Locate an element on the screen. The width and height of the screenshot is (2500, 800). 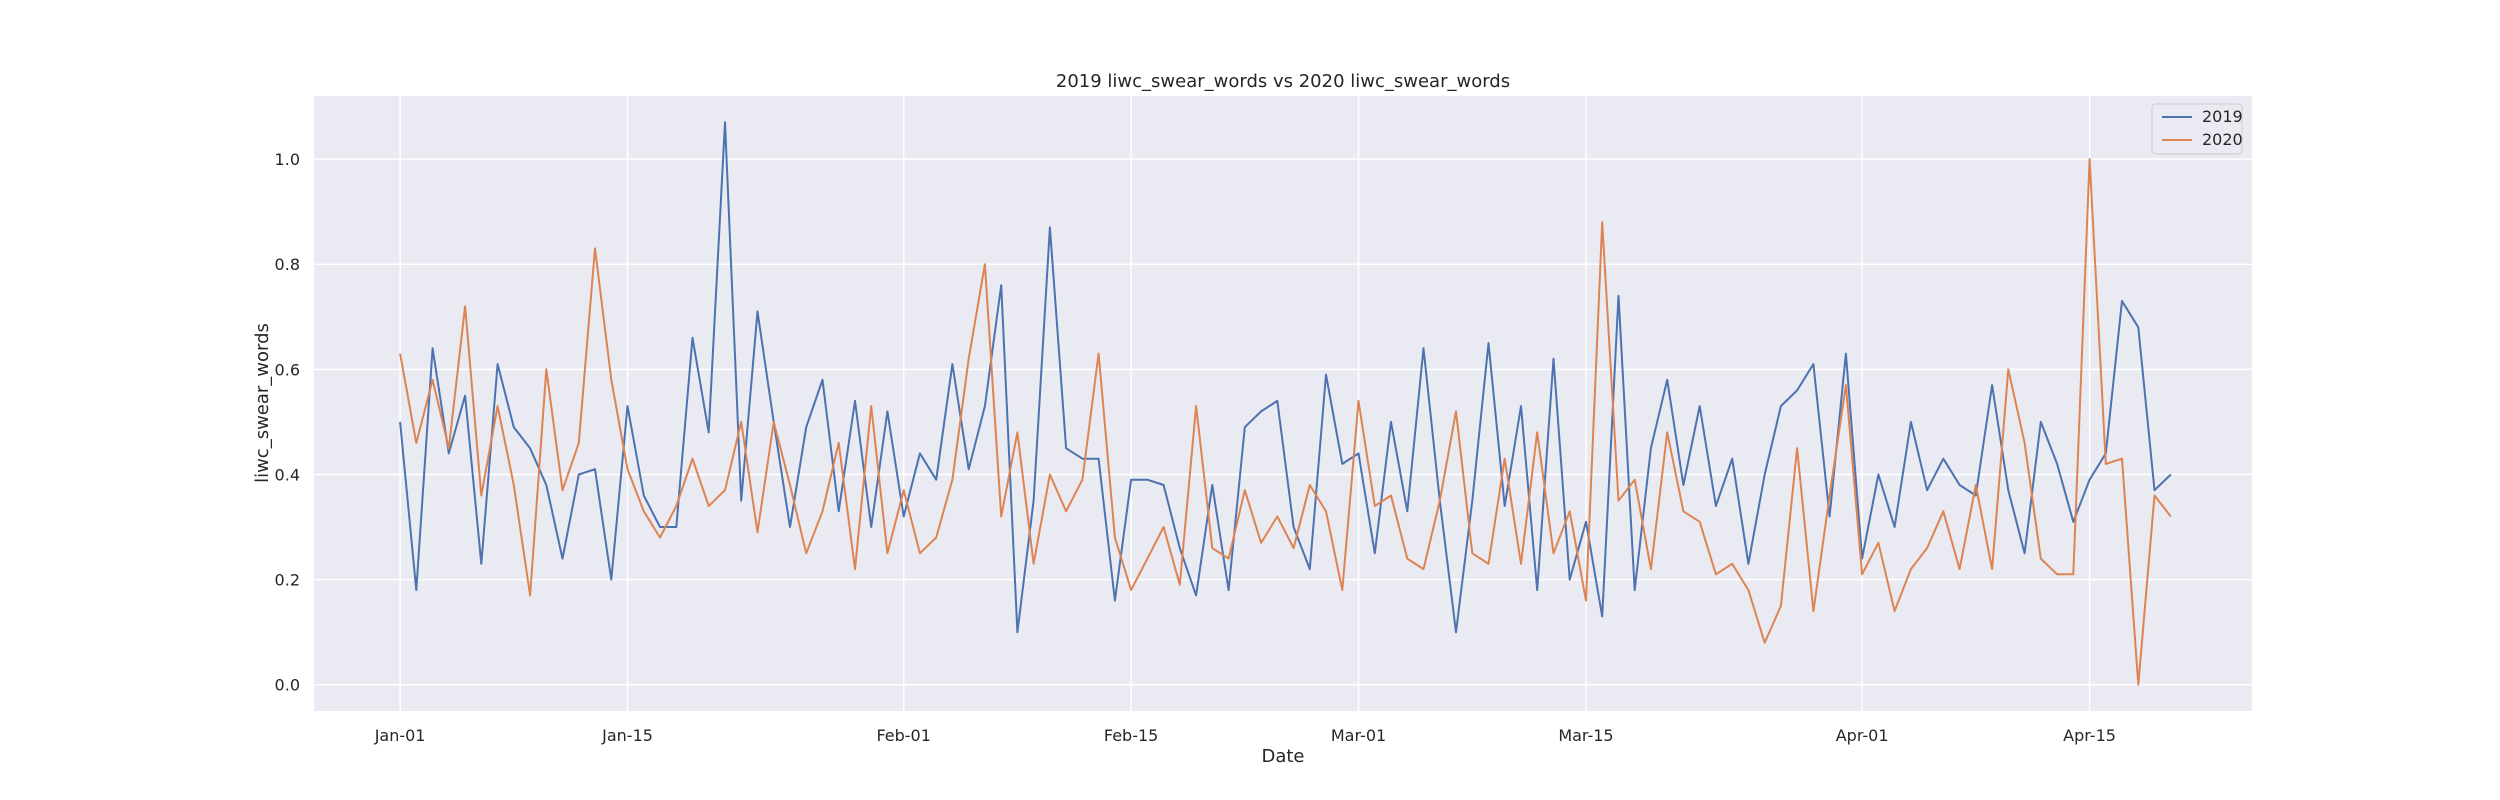
x-tick-label: Mar-01 is located at coordinates (1358, 735).